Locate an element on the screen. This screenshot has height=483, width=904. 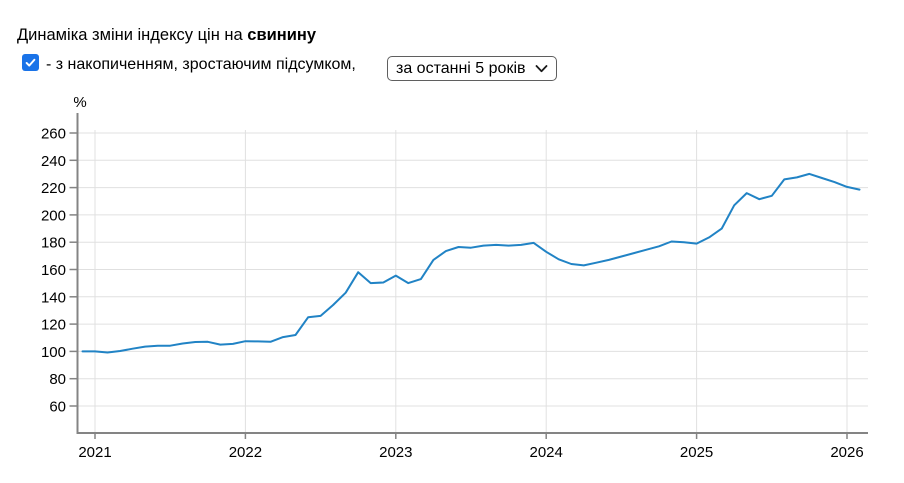
period-select: за останні 5 років is located at coordinates (472, 68).